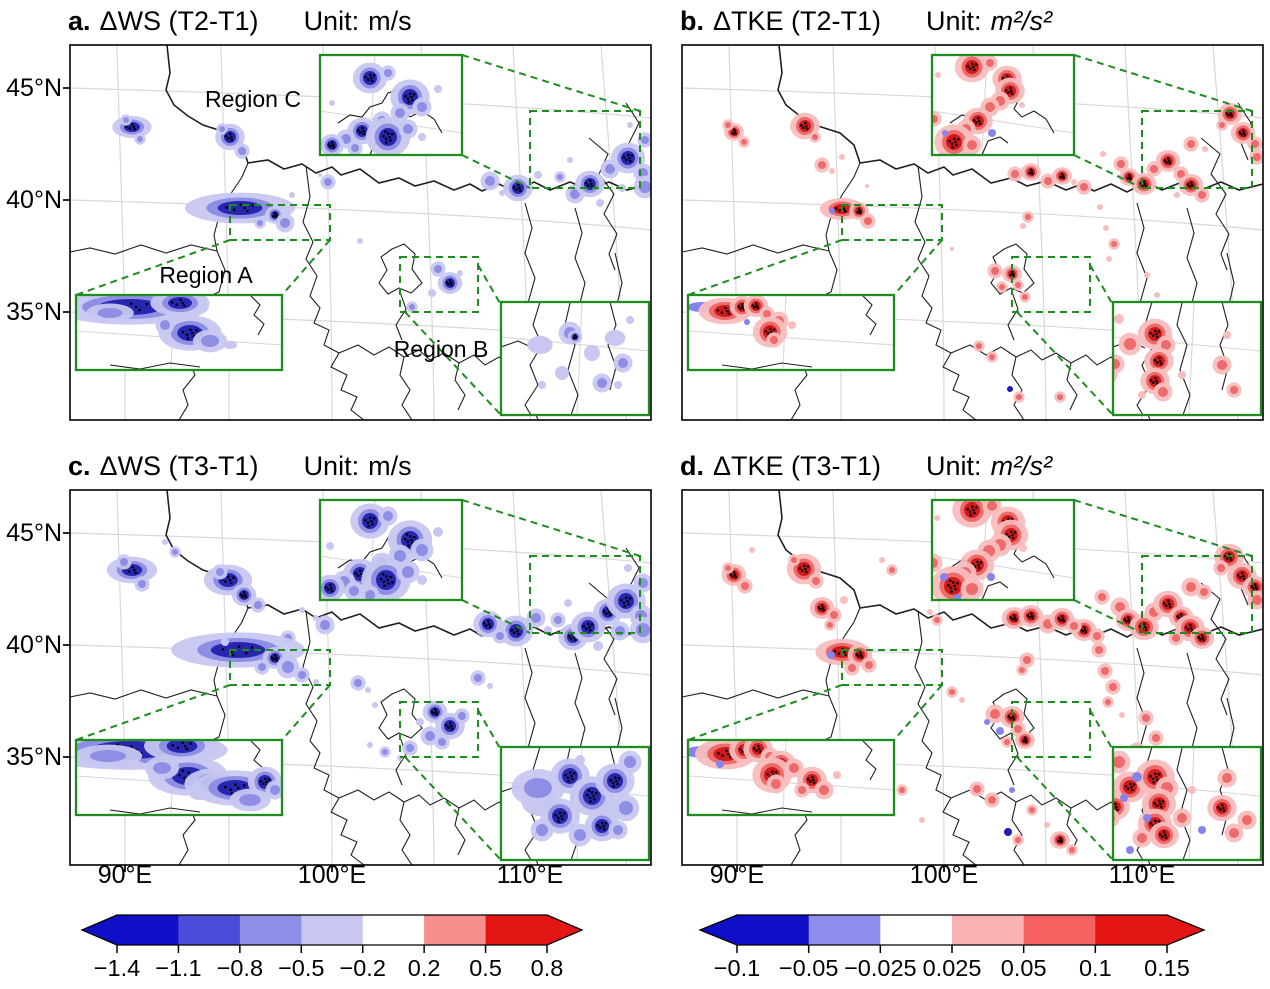 The image size is (1270, 989). I want to click on panel-d-letter: d., so click(692, 466).